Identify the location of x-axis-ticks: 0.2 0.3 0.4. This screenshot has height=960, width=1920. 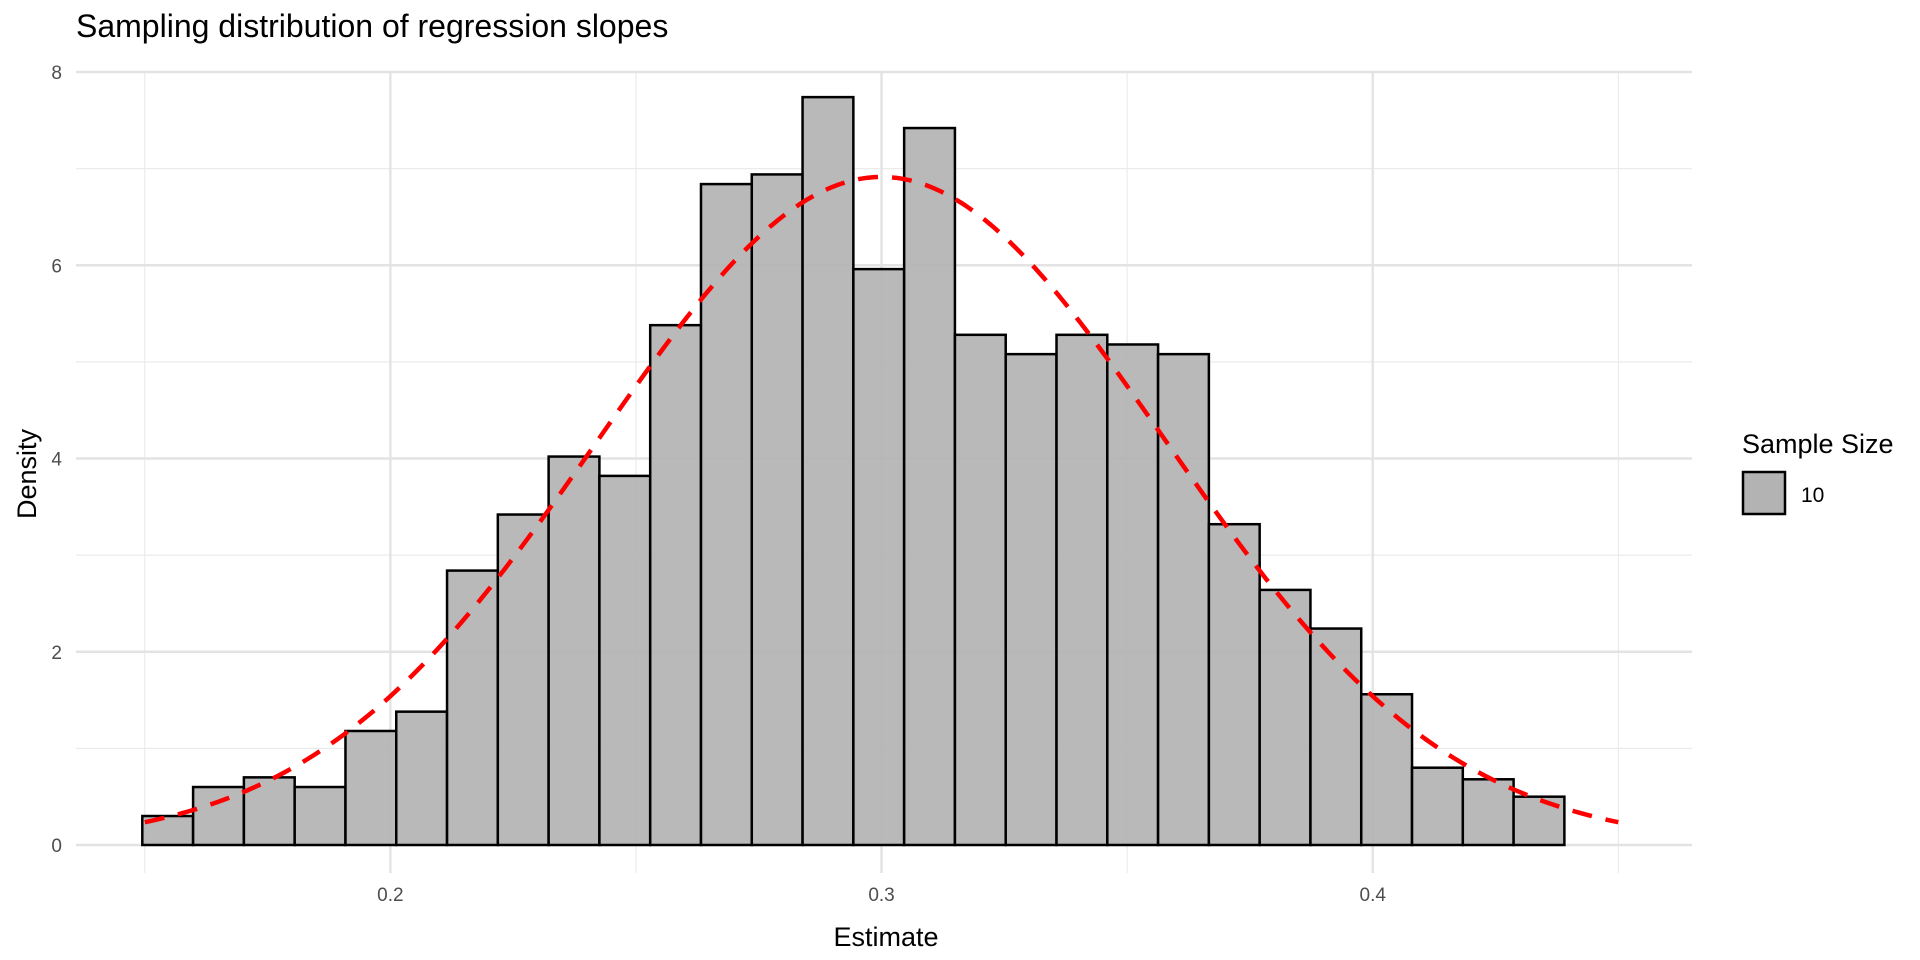
(881, 895).